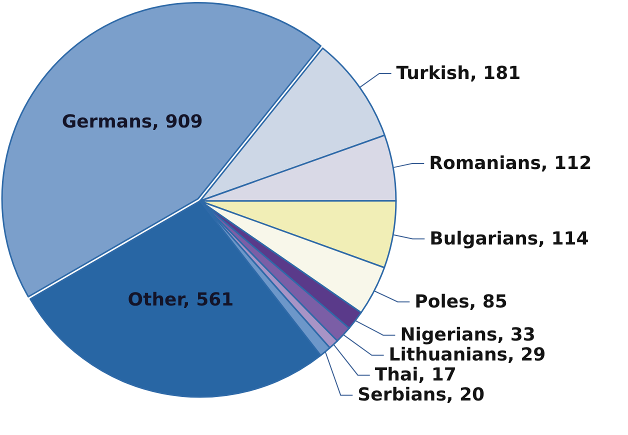  What do you see at coordinates (468, 335) in the screenshot?
I see `slice-label: Nigerians, 33` at bounding box center [468, 335].